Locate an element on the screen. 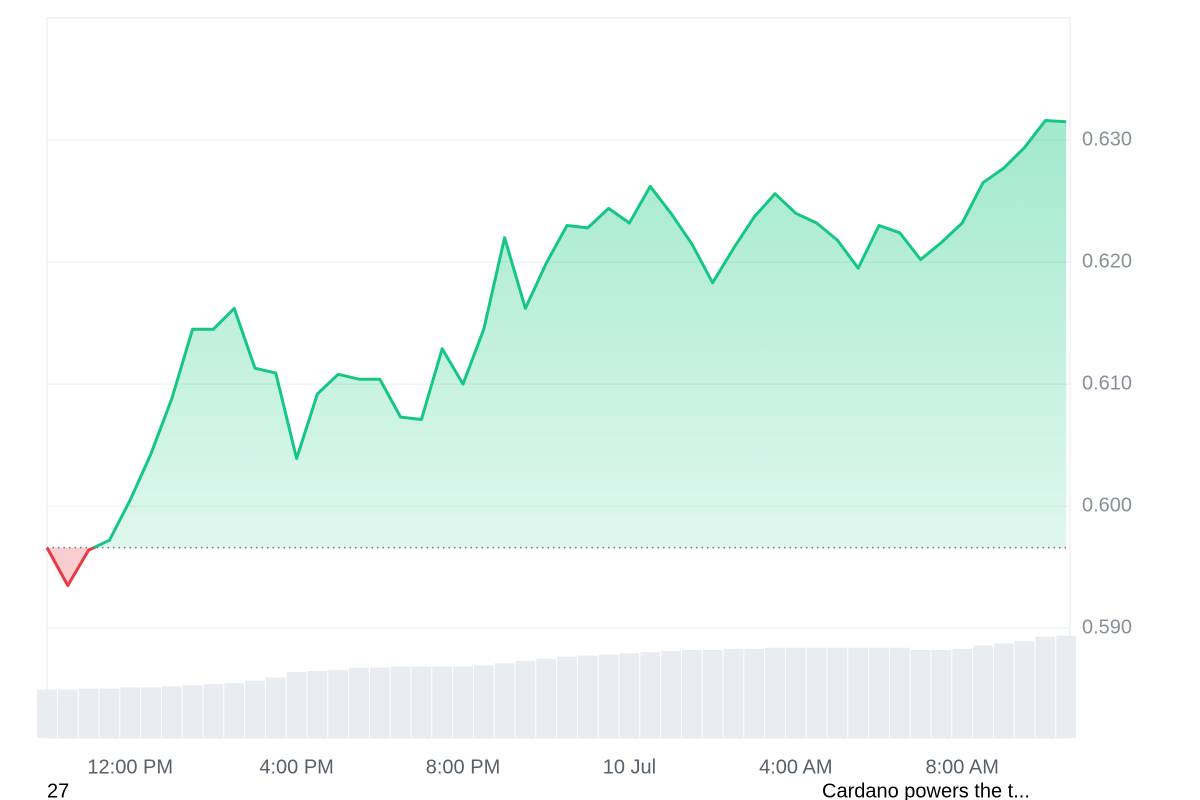  footer-left: 27 is located at coordinates (58, 790).